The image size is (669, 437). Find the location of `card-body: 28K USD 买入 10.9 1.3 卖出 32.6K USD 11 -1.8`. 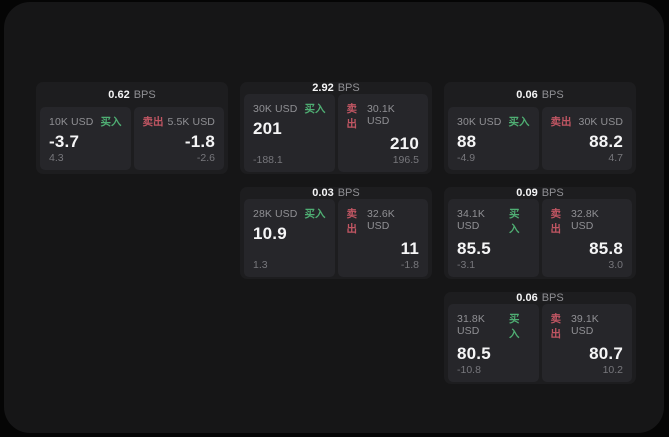

card-body: 28K USD 买入 10.9 1.3 卖出 32.6K USD 11 -1.8 is located at coordinates (336, 238).